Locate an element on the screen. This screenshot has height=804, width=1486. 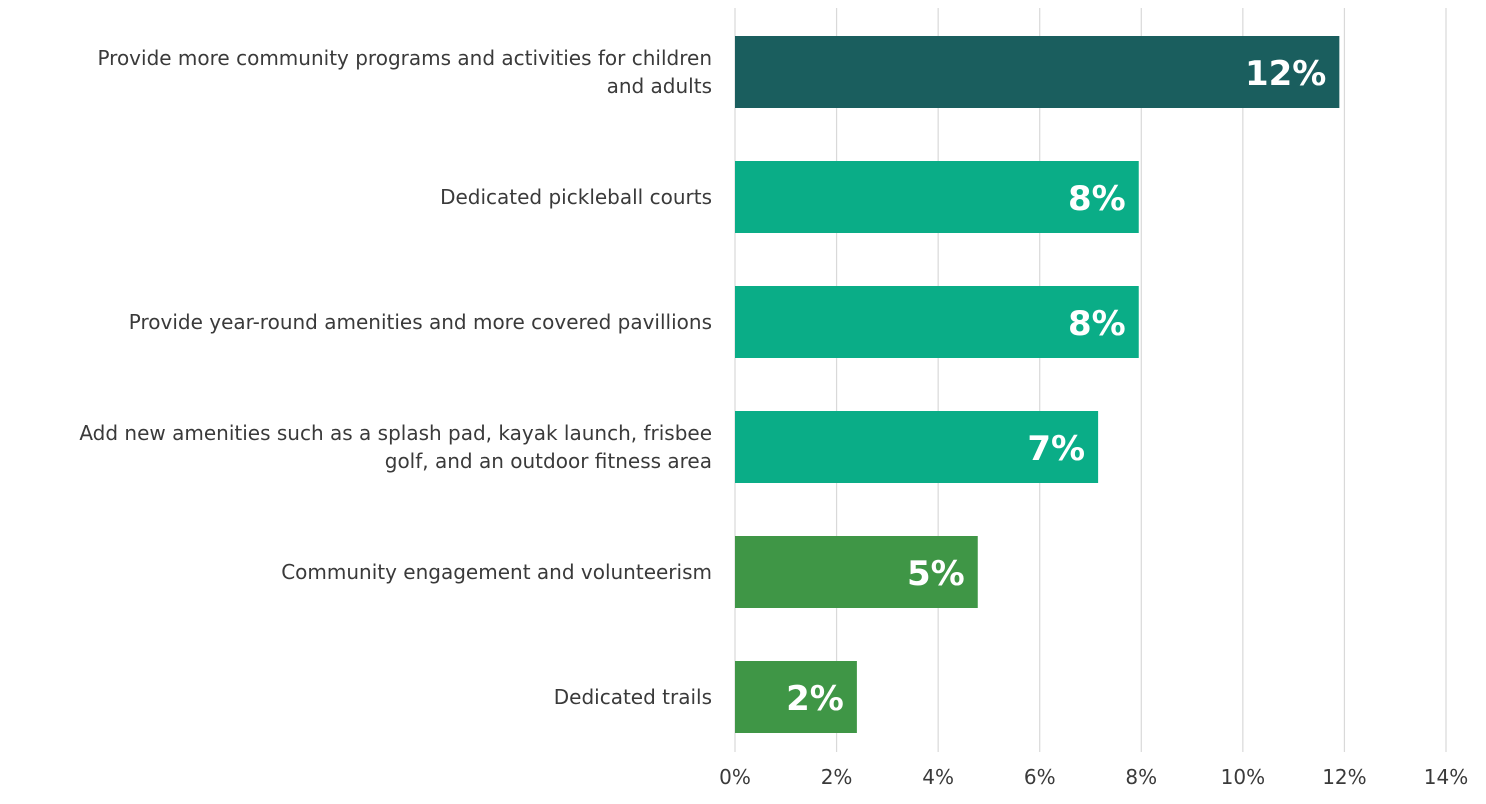
category-label: Dedicated trails is located at coordinates (356, 697).